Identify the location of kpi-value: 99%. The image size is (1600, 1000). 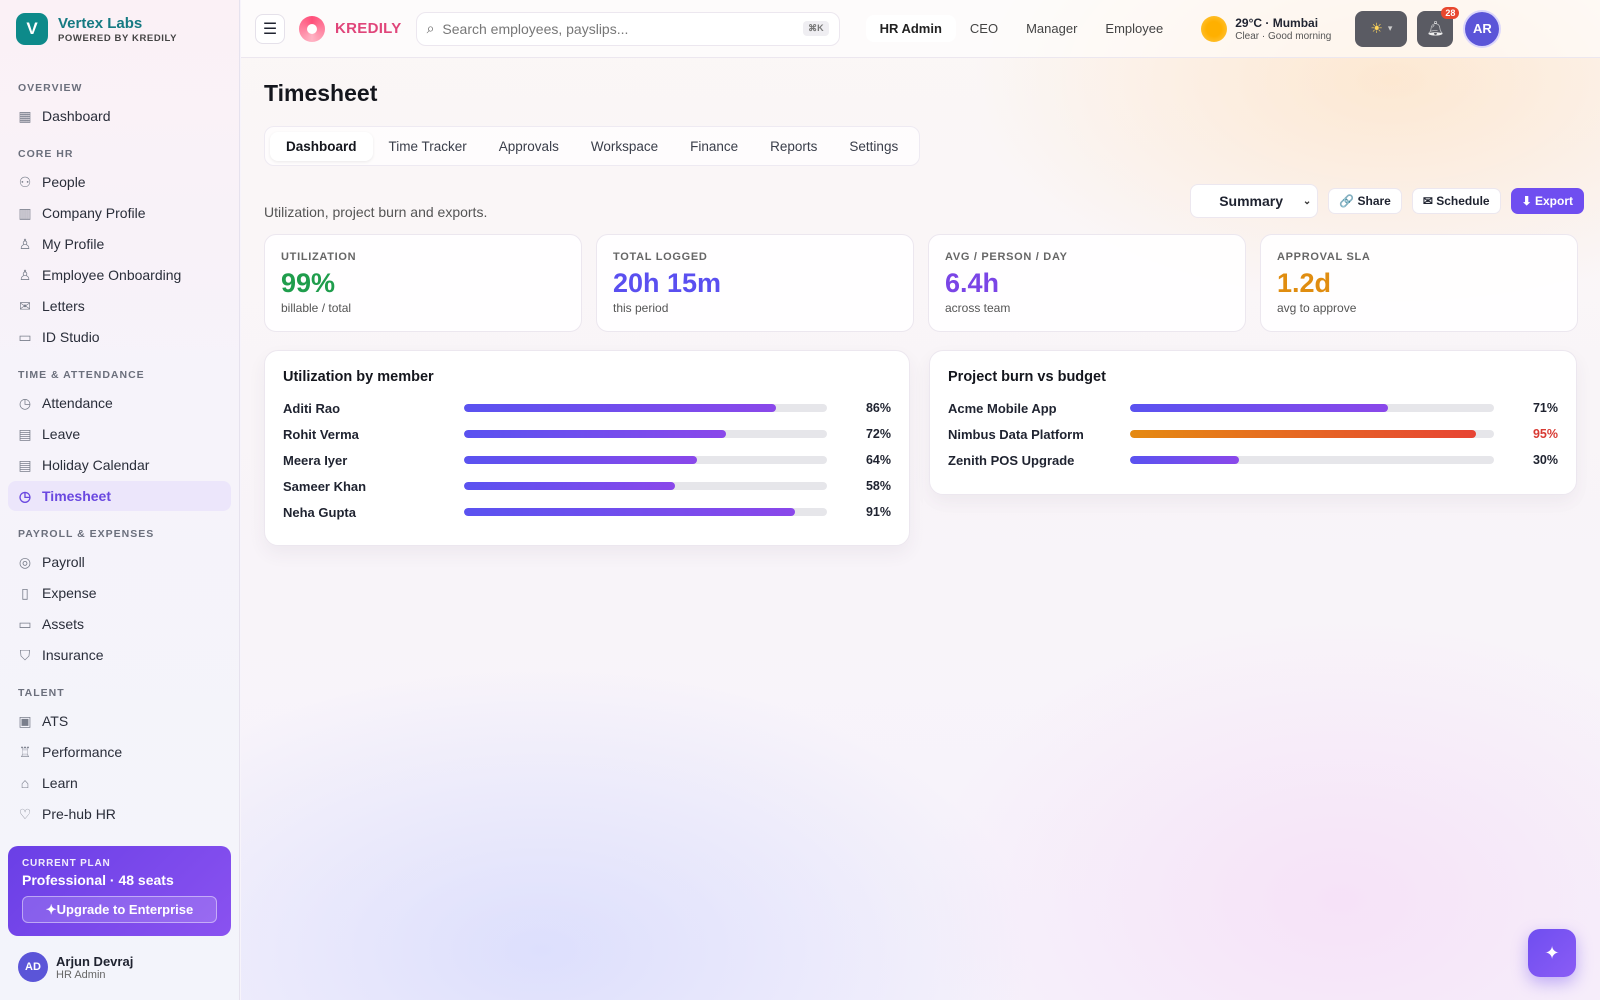
(308, 283).